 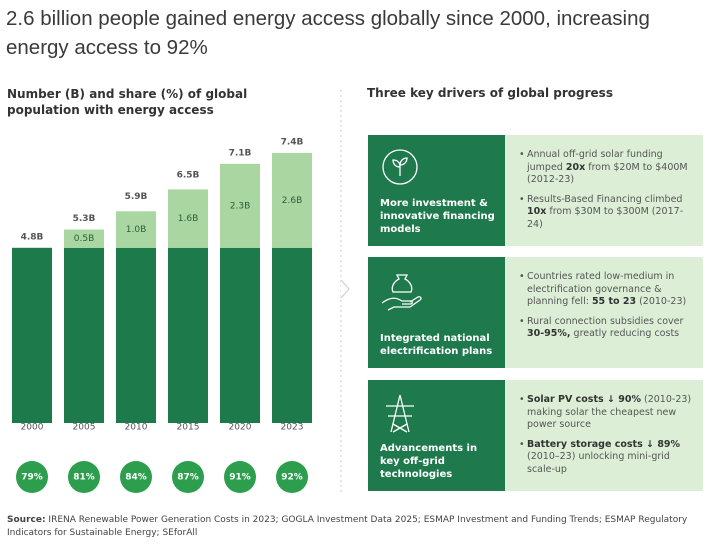 I want to click on bullet-text: greatly reducing costs, so click(x=625, y=333).